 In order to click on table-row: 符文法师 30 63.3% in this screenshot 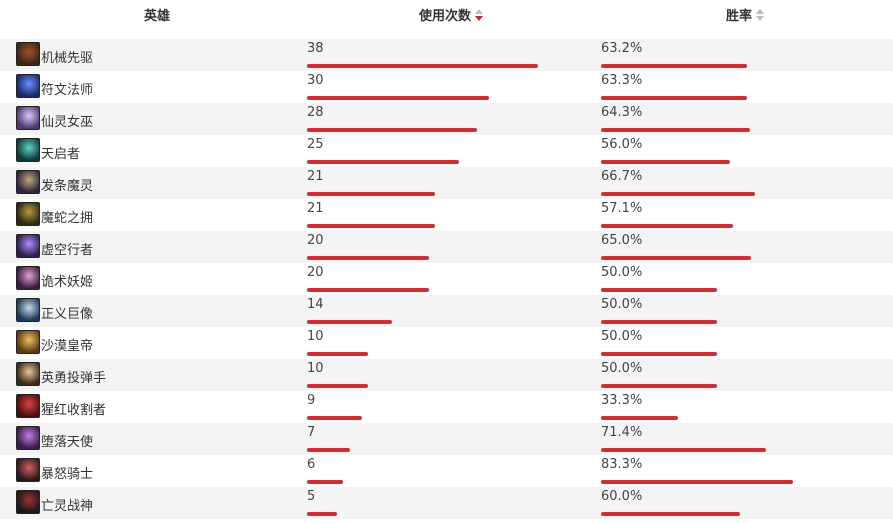, I will do `click(446, 87)`.